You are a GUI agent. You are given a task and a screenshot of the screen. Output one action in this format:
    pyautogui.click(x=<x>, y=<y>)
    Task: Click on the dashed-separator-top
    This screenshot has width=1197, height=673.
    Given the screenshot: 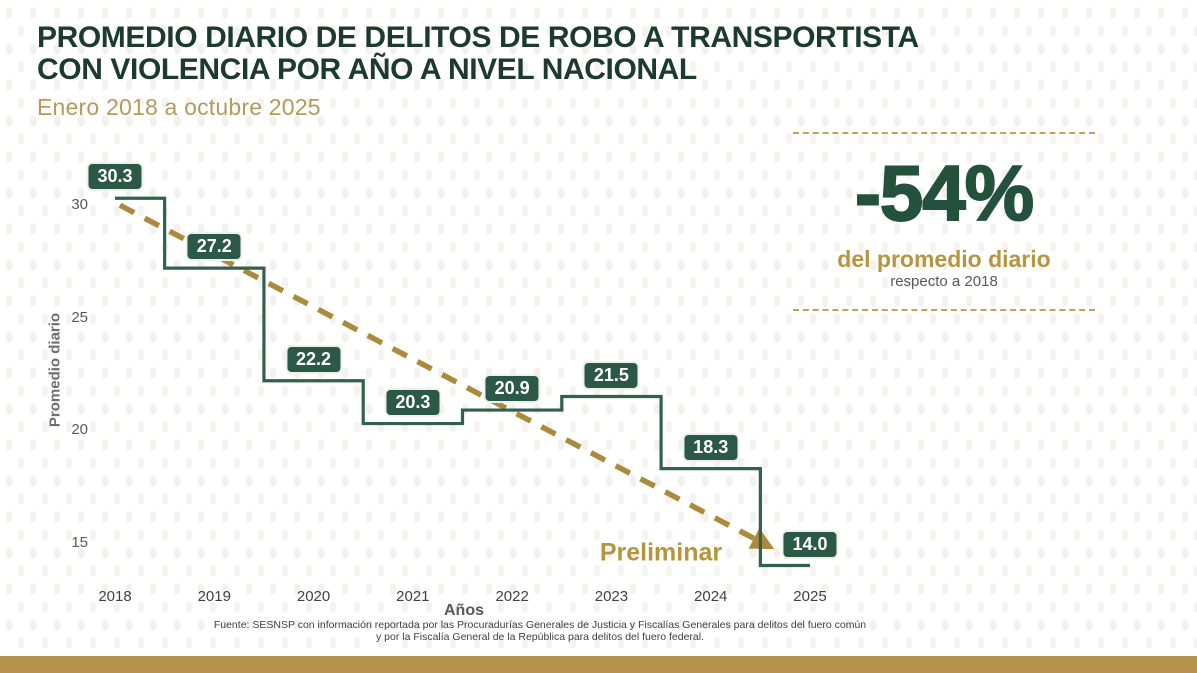 What is the action you would take?
    pyautogui.click(x=944, y=133)
    